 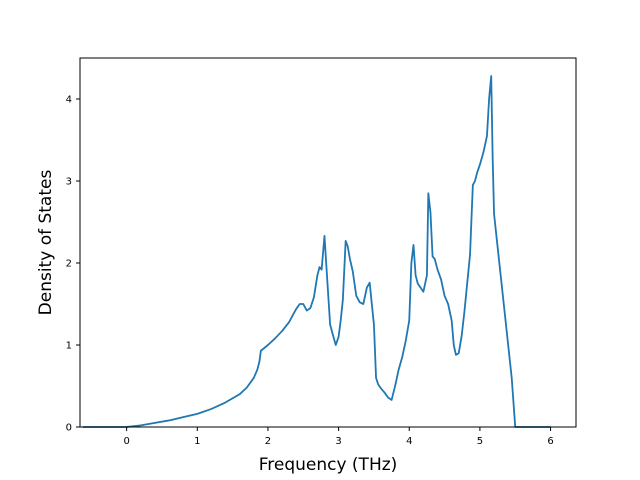 I want to click on y-tick-label: 4, so click(x=69, y=100).